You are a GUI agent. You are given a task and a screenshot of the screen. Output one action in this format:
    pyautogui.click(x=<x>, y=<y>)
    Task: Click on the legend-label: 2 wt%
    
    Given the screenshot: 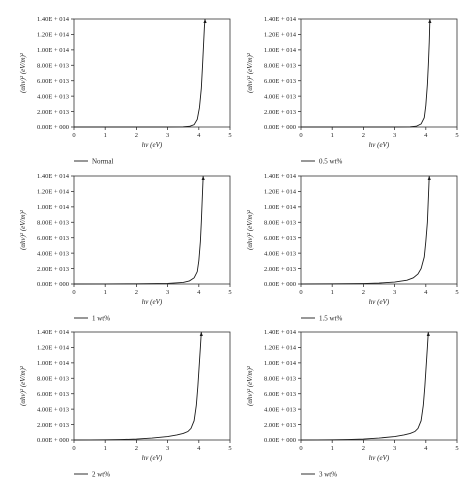 What is the action you would take?
    pyautogui.click(x=101, y=475)
    